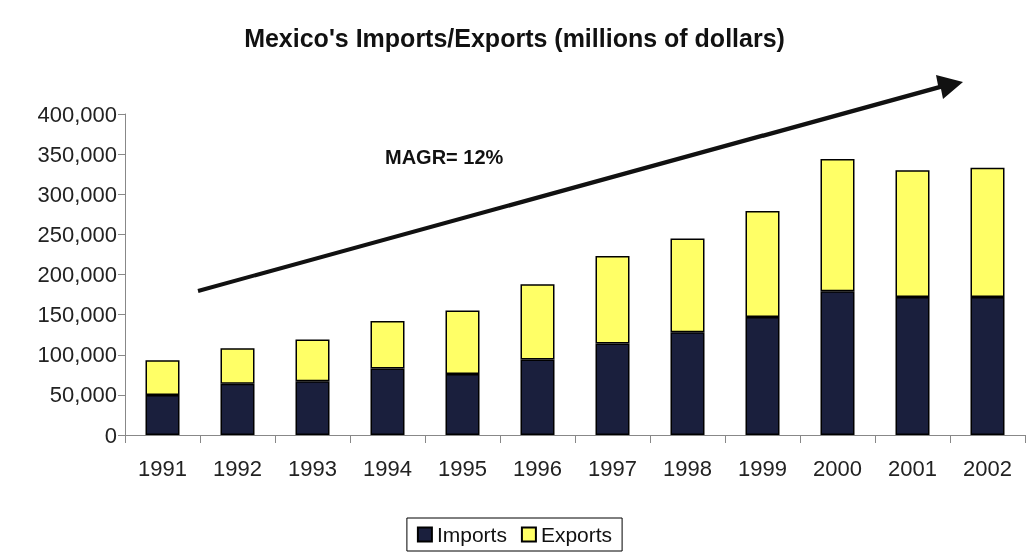  I want to click on x-tick-label: 1998, so click(687, 468).